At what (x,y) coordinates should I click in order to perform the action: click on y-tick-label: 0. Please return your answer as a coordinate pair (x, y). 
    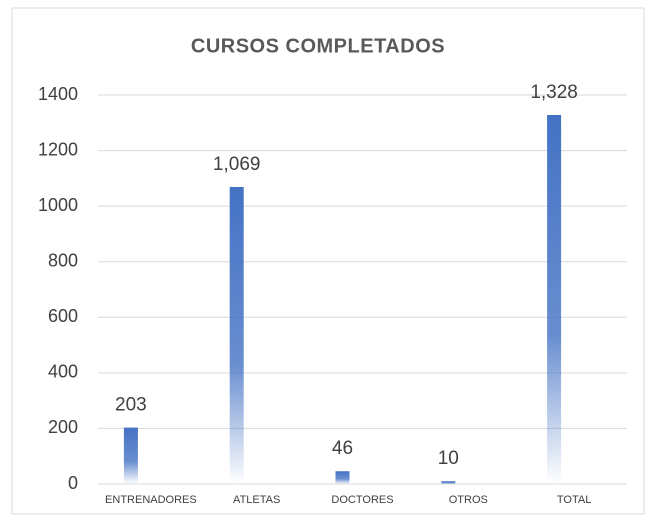
    Looking at the image, I should click on (73, 483).